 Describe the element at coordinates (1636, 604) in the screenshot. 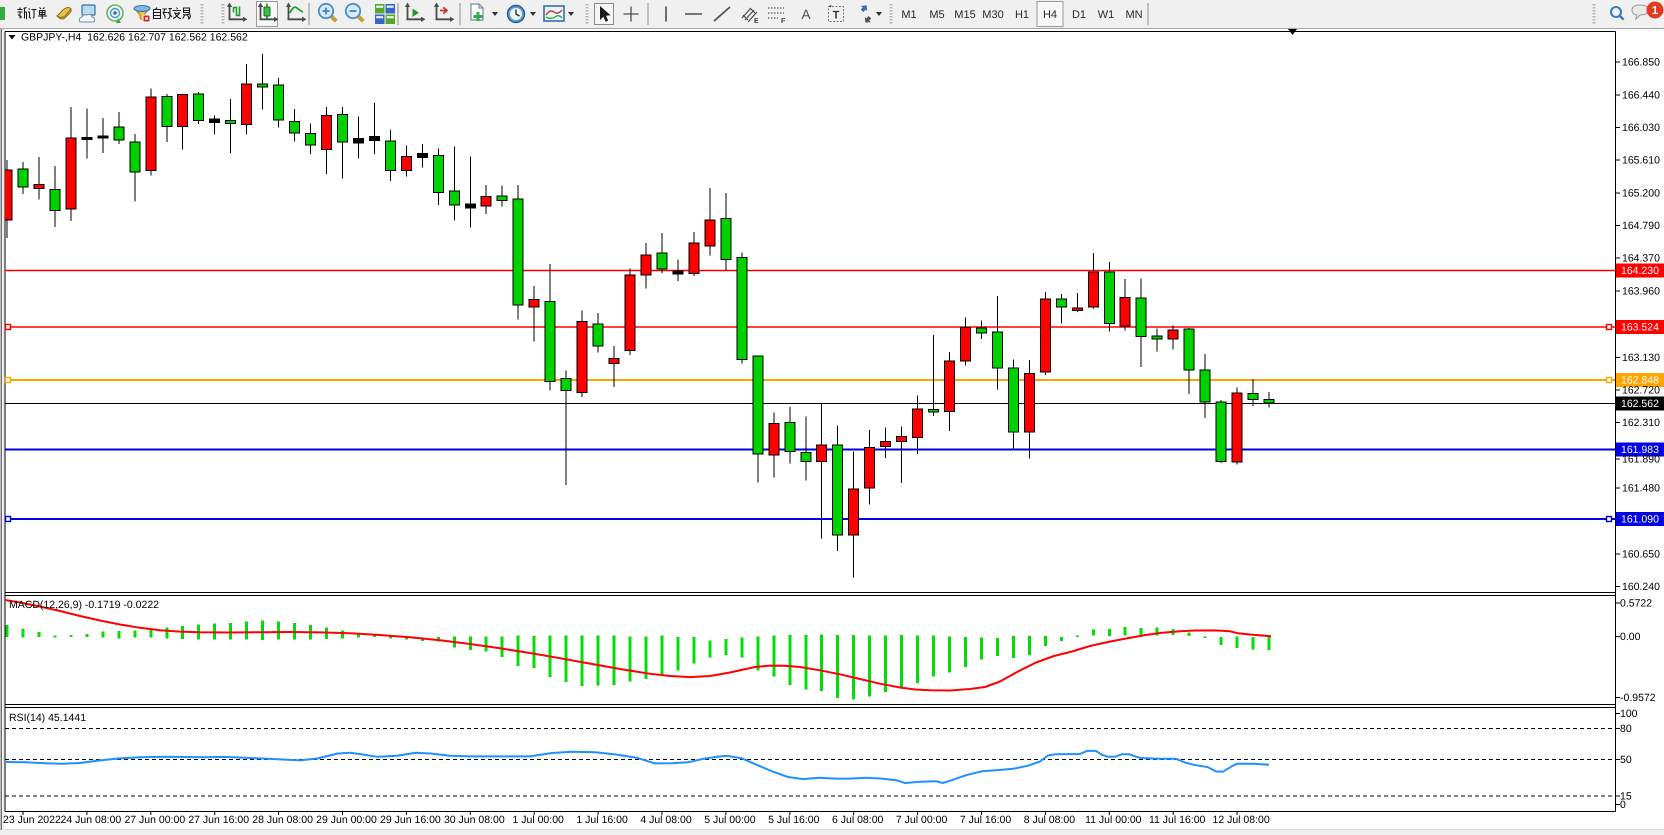

I see `svg-text: 0.5722` at that location.